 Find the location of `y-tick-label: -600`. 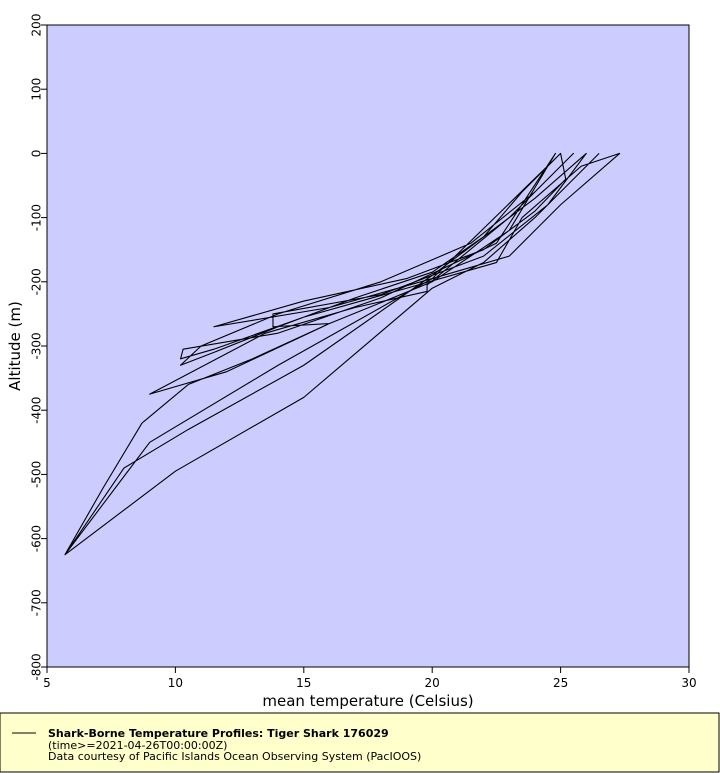

y-tick-label: -600 is located at coordinates (37, 538).